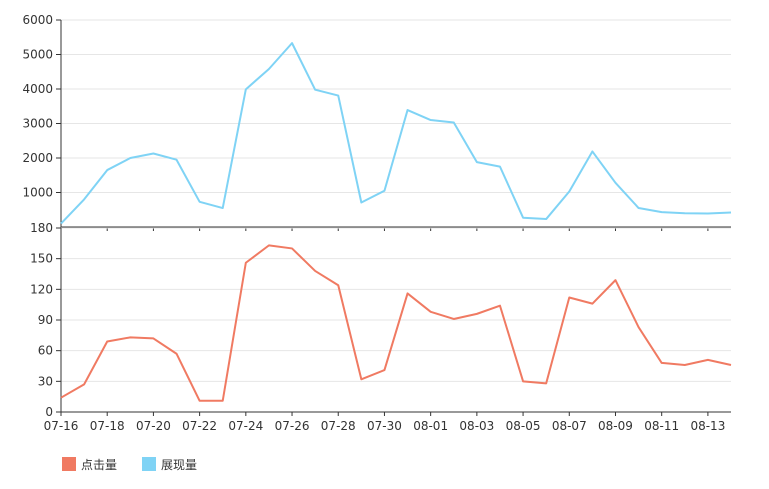  Describe the element at coordinates (49, 412) in the screenshot. I see `clicks-ytick-label: 0` at that location.